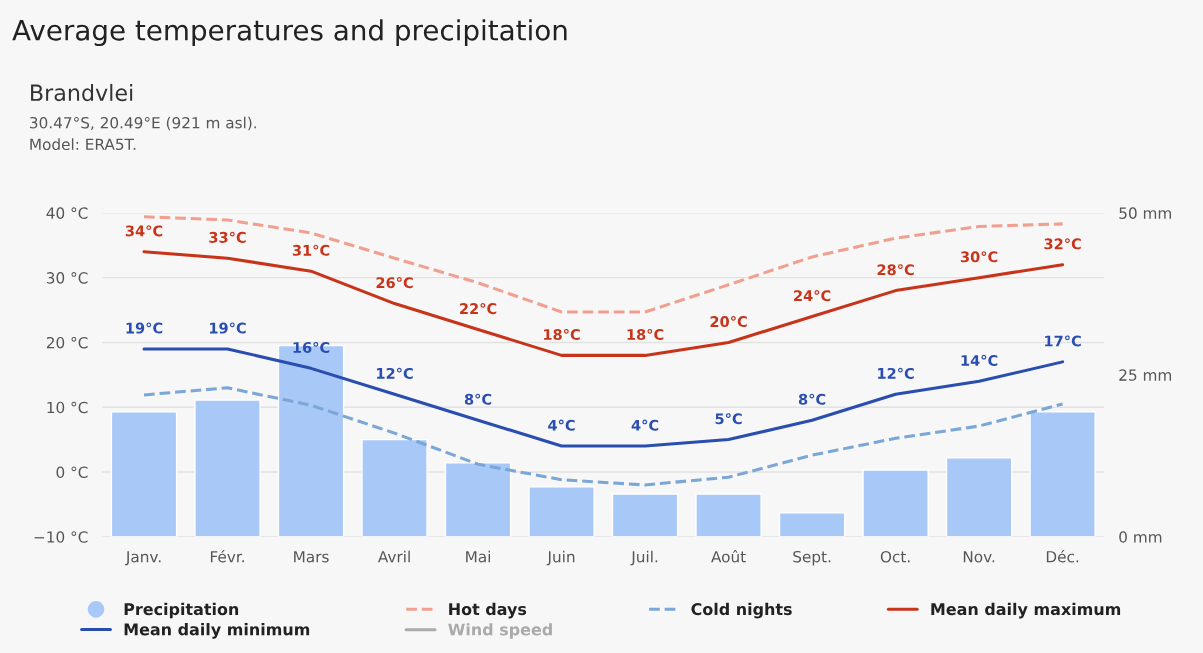  I want to click on text: Model: ERA5T., so click(83, 144).